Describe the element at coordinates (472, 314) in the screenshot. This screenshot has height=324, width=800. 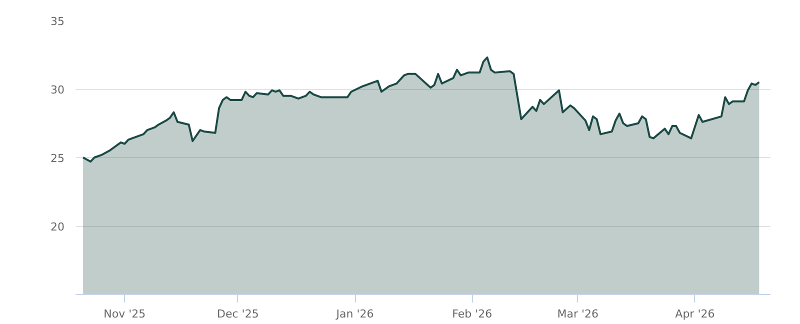
I see `x-tick-label: Feb '26` at that location.